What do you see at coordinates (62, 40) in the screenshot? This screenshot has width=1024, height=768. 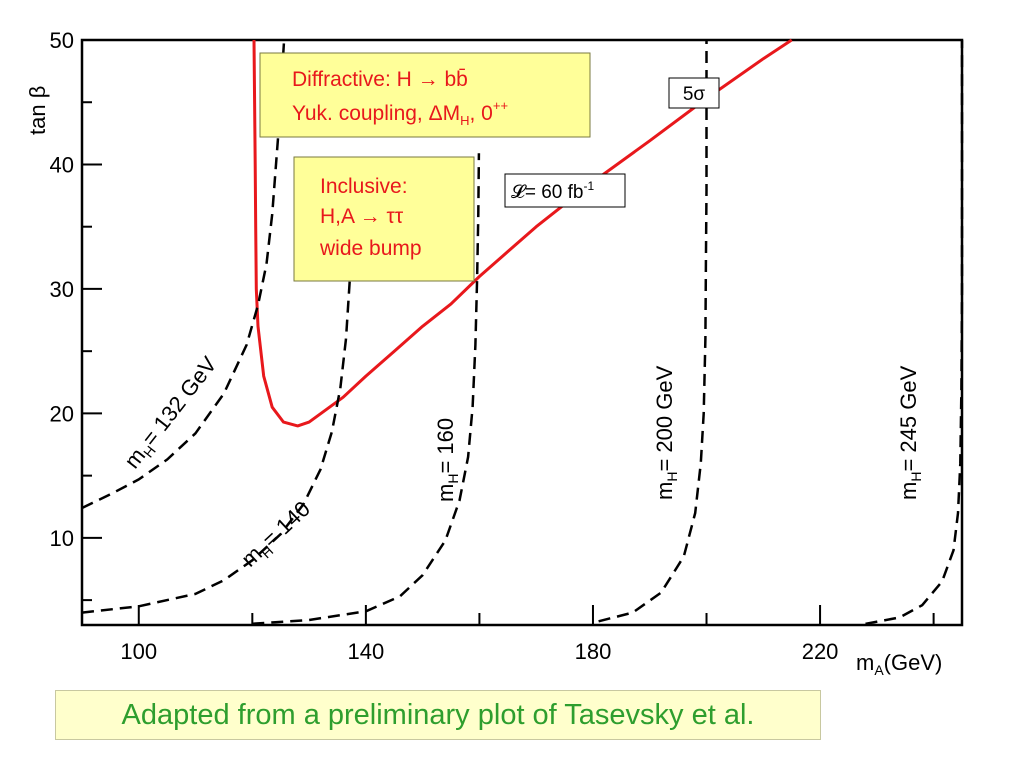 I see `y-tick-label: 50` at bounding box center [62, 40].